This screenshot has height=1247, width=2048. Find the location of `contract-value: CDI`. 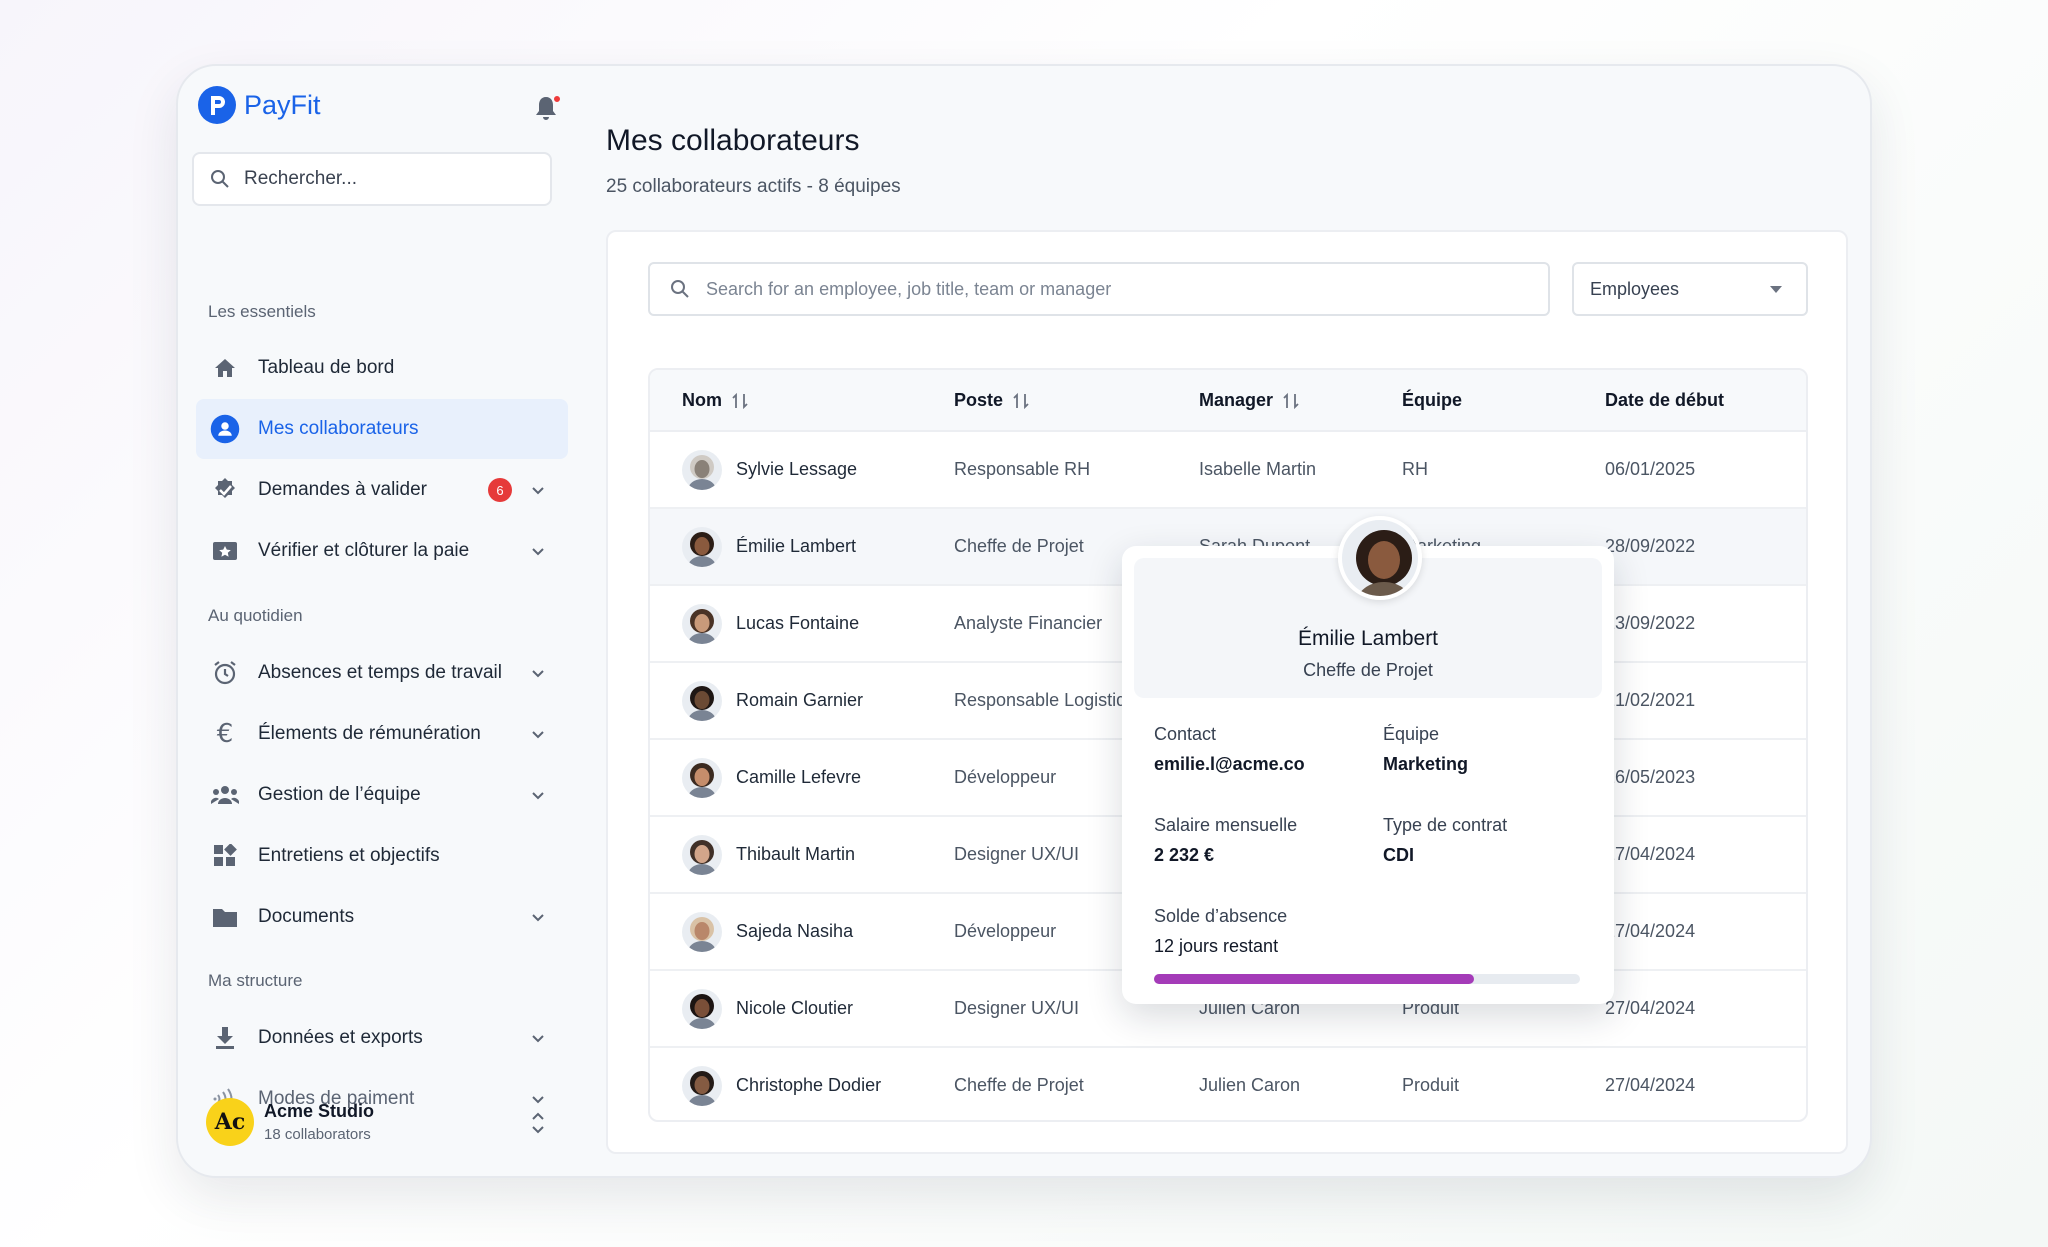

contract-value: CDI is located at coordinates (1398, 855).